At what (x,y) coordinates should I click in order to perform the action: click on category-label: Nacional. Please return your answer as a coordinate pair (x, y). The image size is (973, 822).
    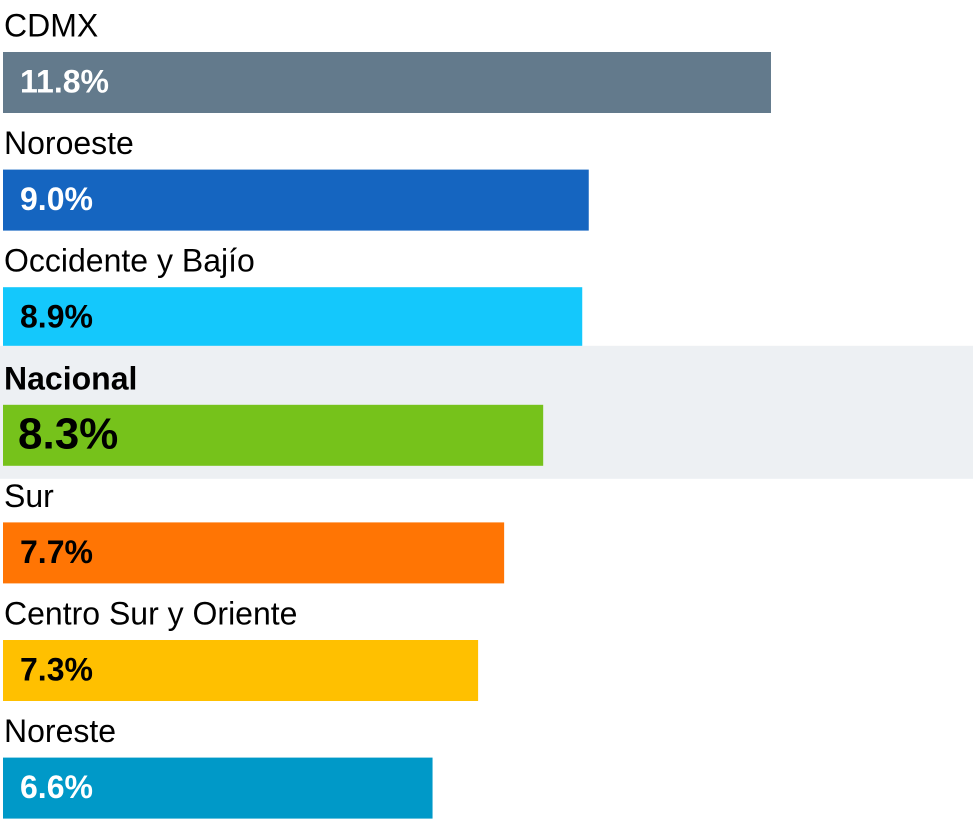
    Looking at the image, I should click on (70, 378).